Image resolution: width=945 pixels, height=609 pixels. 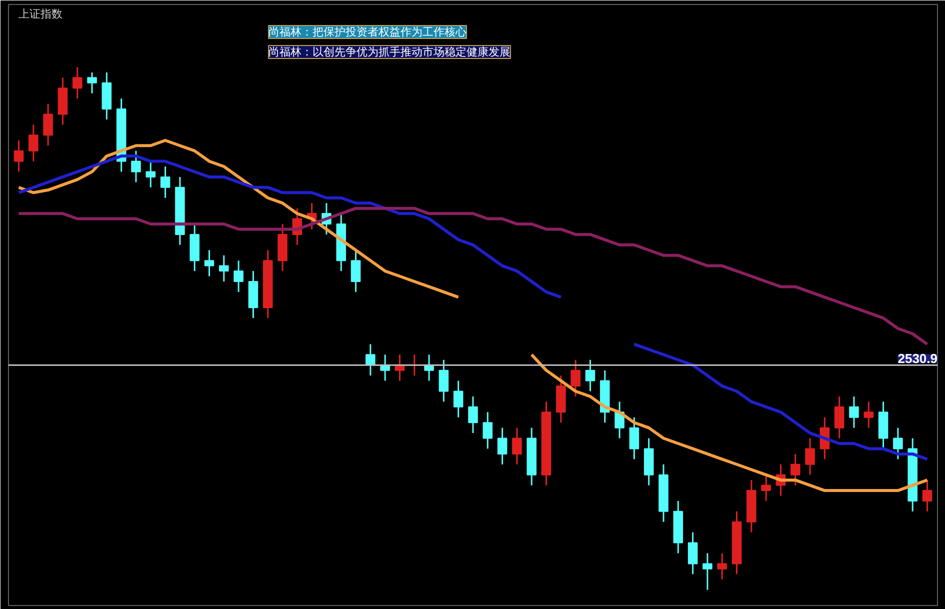 What do you see at coordinates (40, 14) in the screenshot?
I see `chart-title: 上证指数` at bounding box center [40, 14].